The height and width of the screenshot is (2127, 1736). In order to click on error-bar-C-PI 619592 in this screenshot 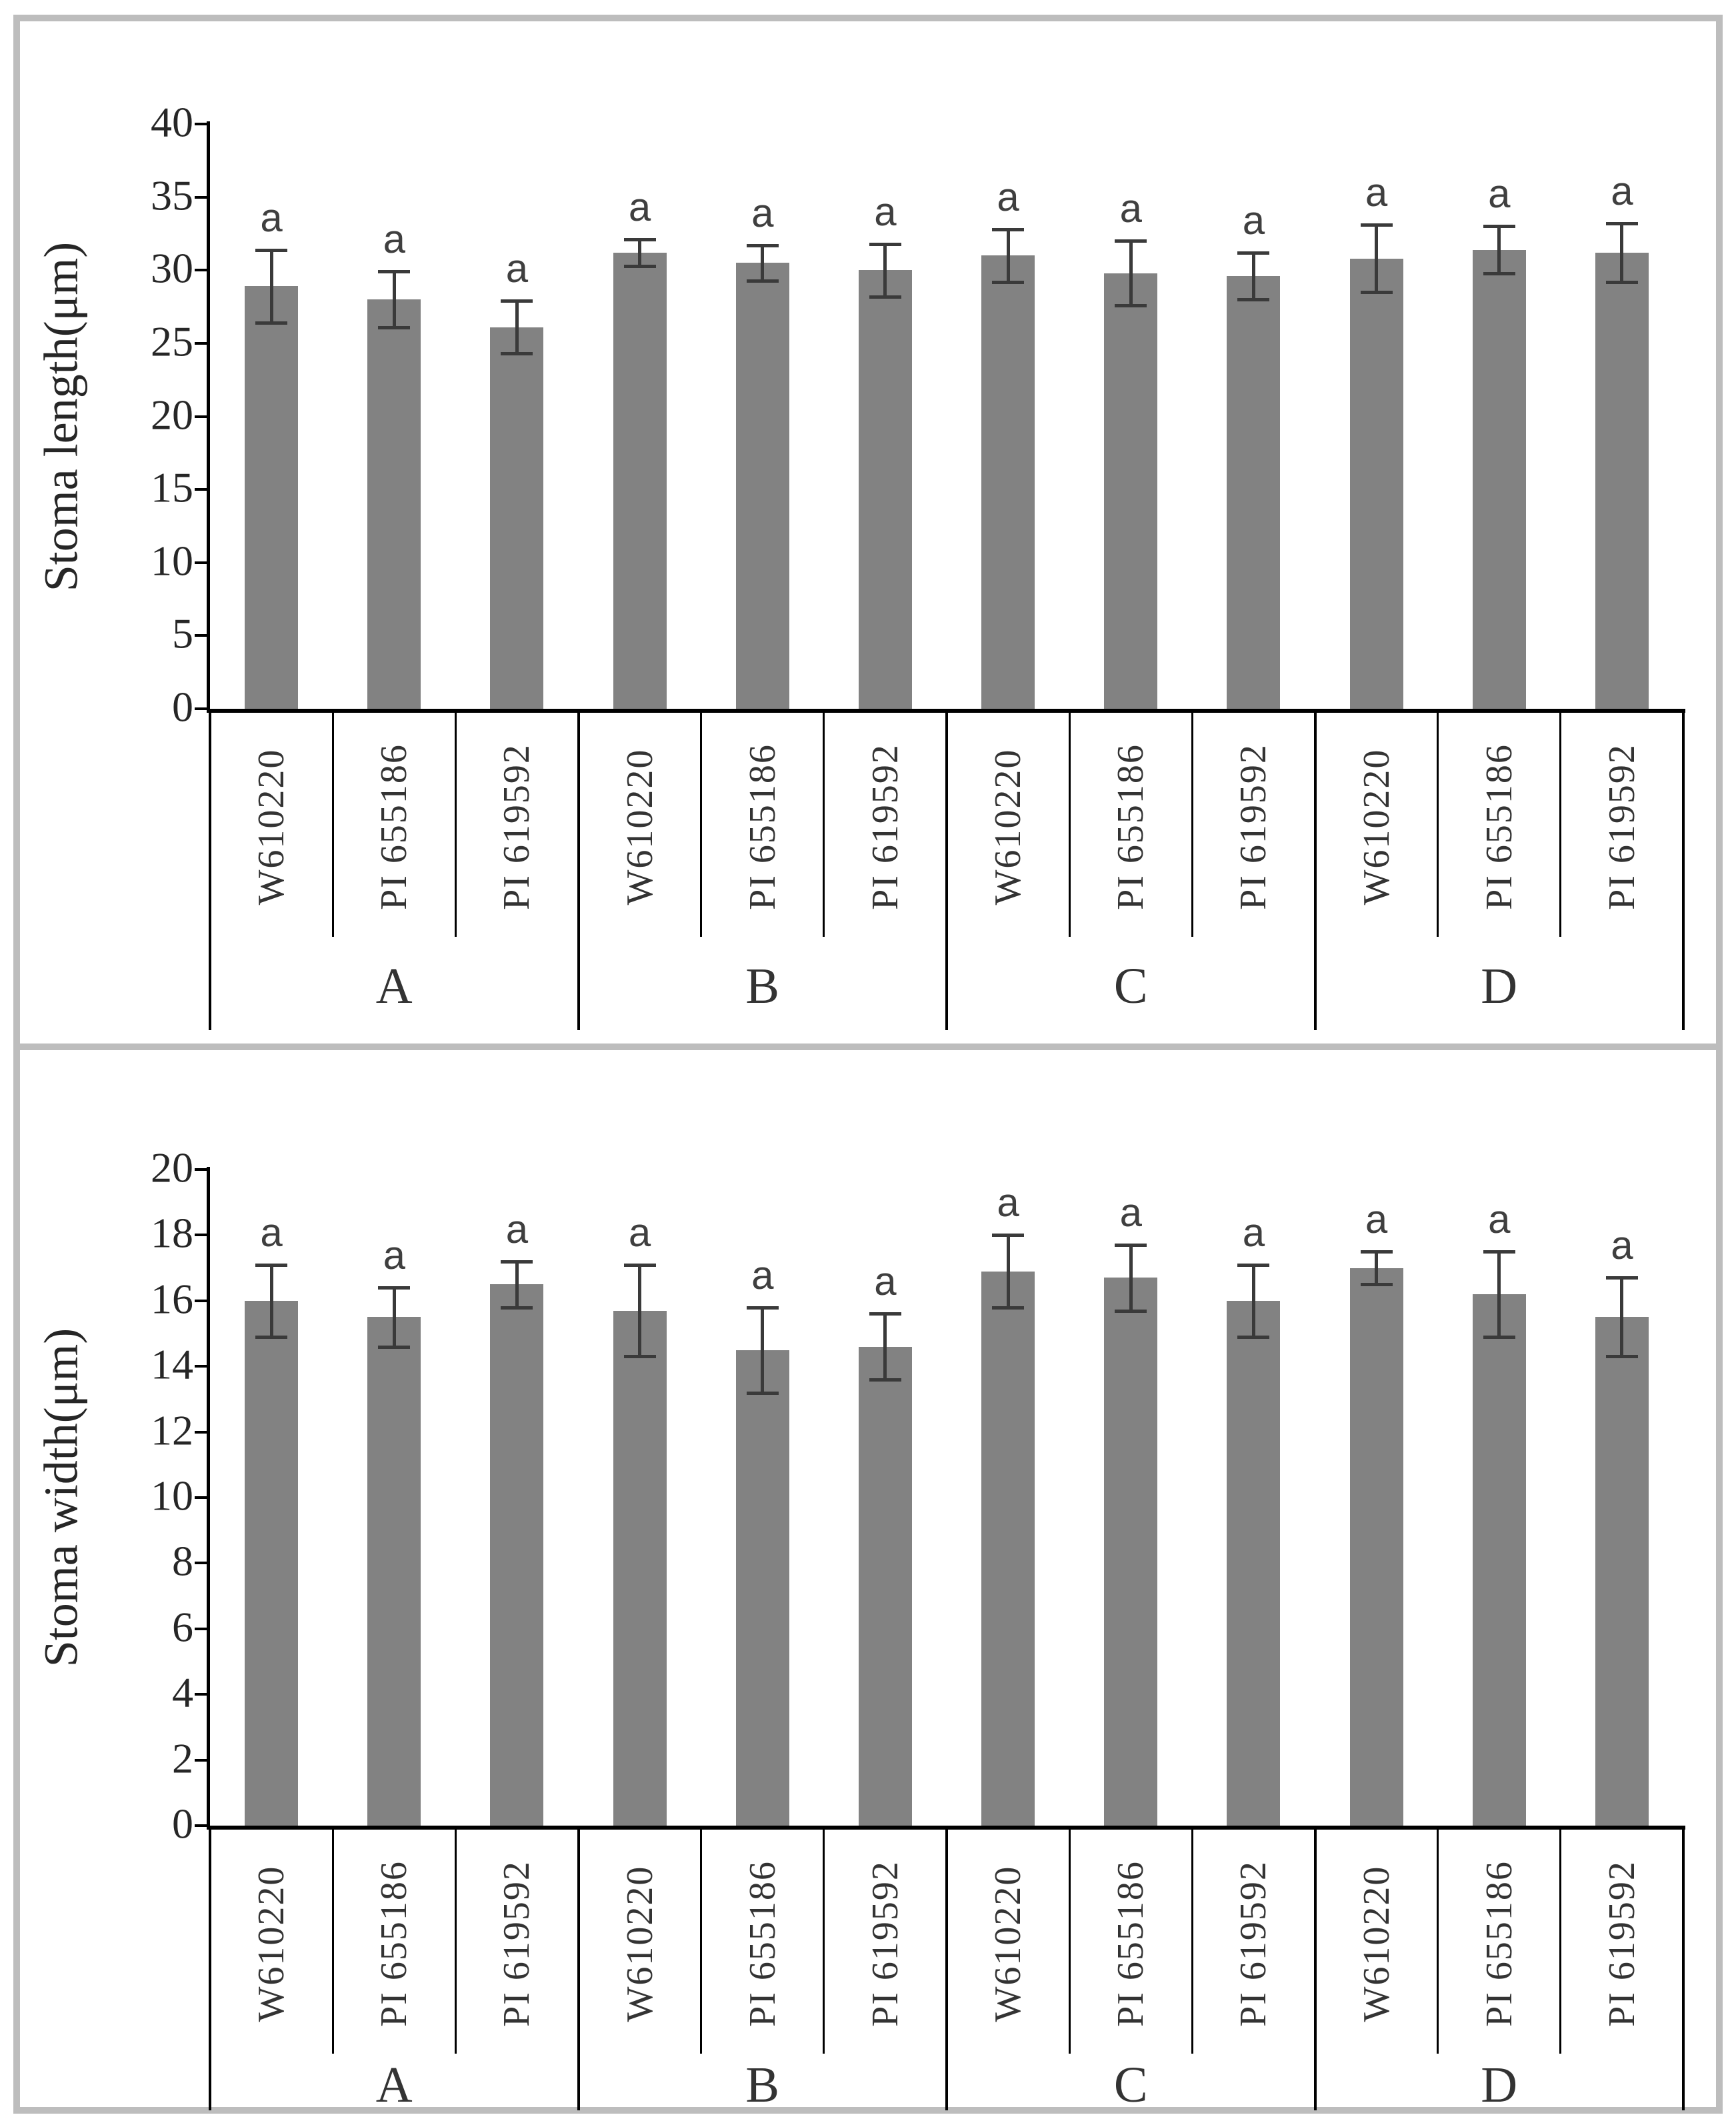, I will do `click(1253, 1300)`.